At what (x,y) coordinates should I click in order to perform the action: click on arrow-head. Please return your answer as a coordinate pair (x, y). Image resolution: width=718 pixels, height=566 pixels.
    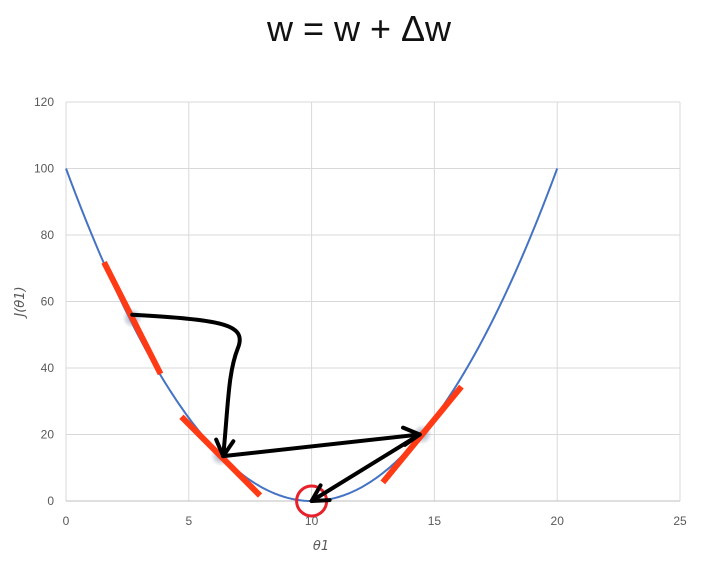
    Looking at the image, I should click on (320, 493).